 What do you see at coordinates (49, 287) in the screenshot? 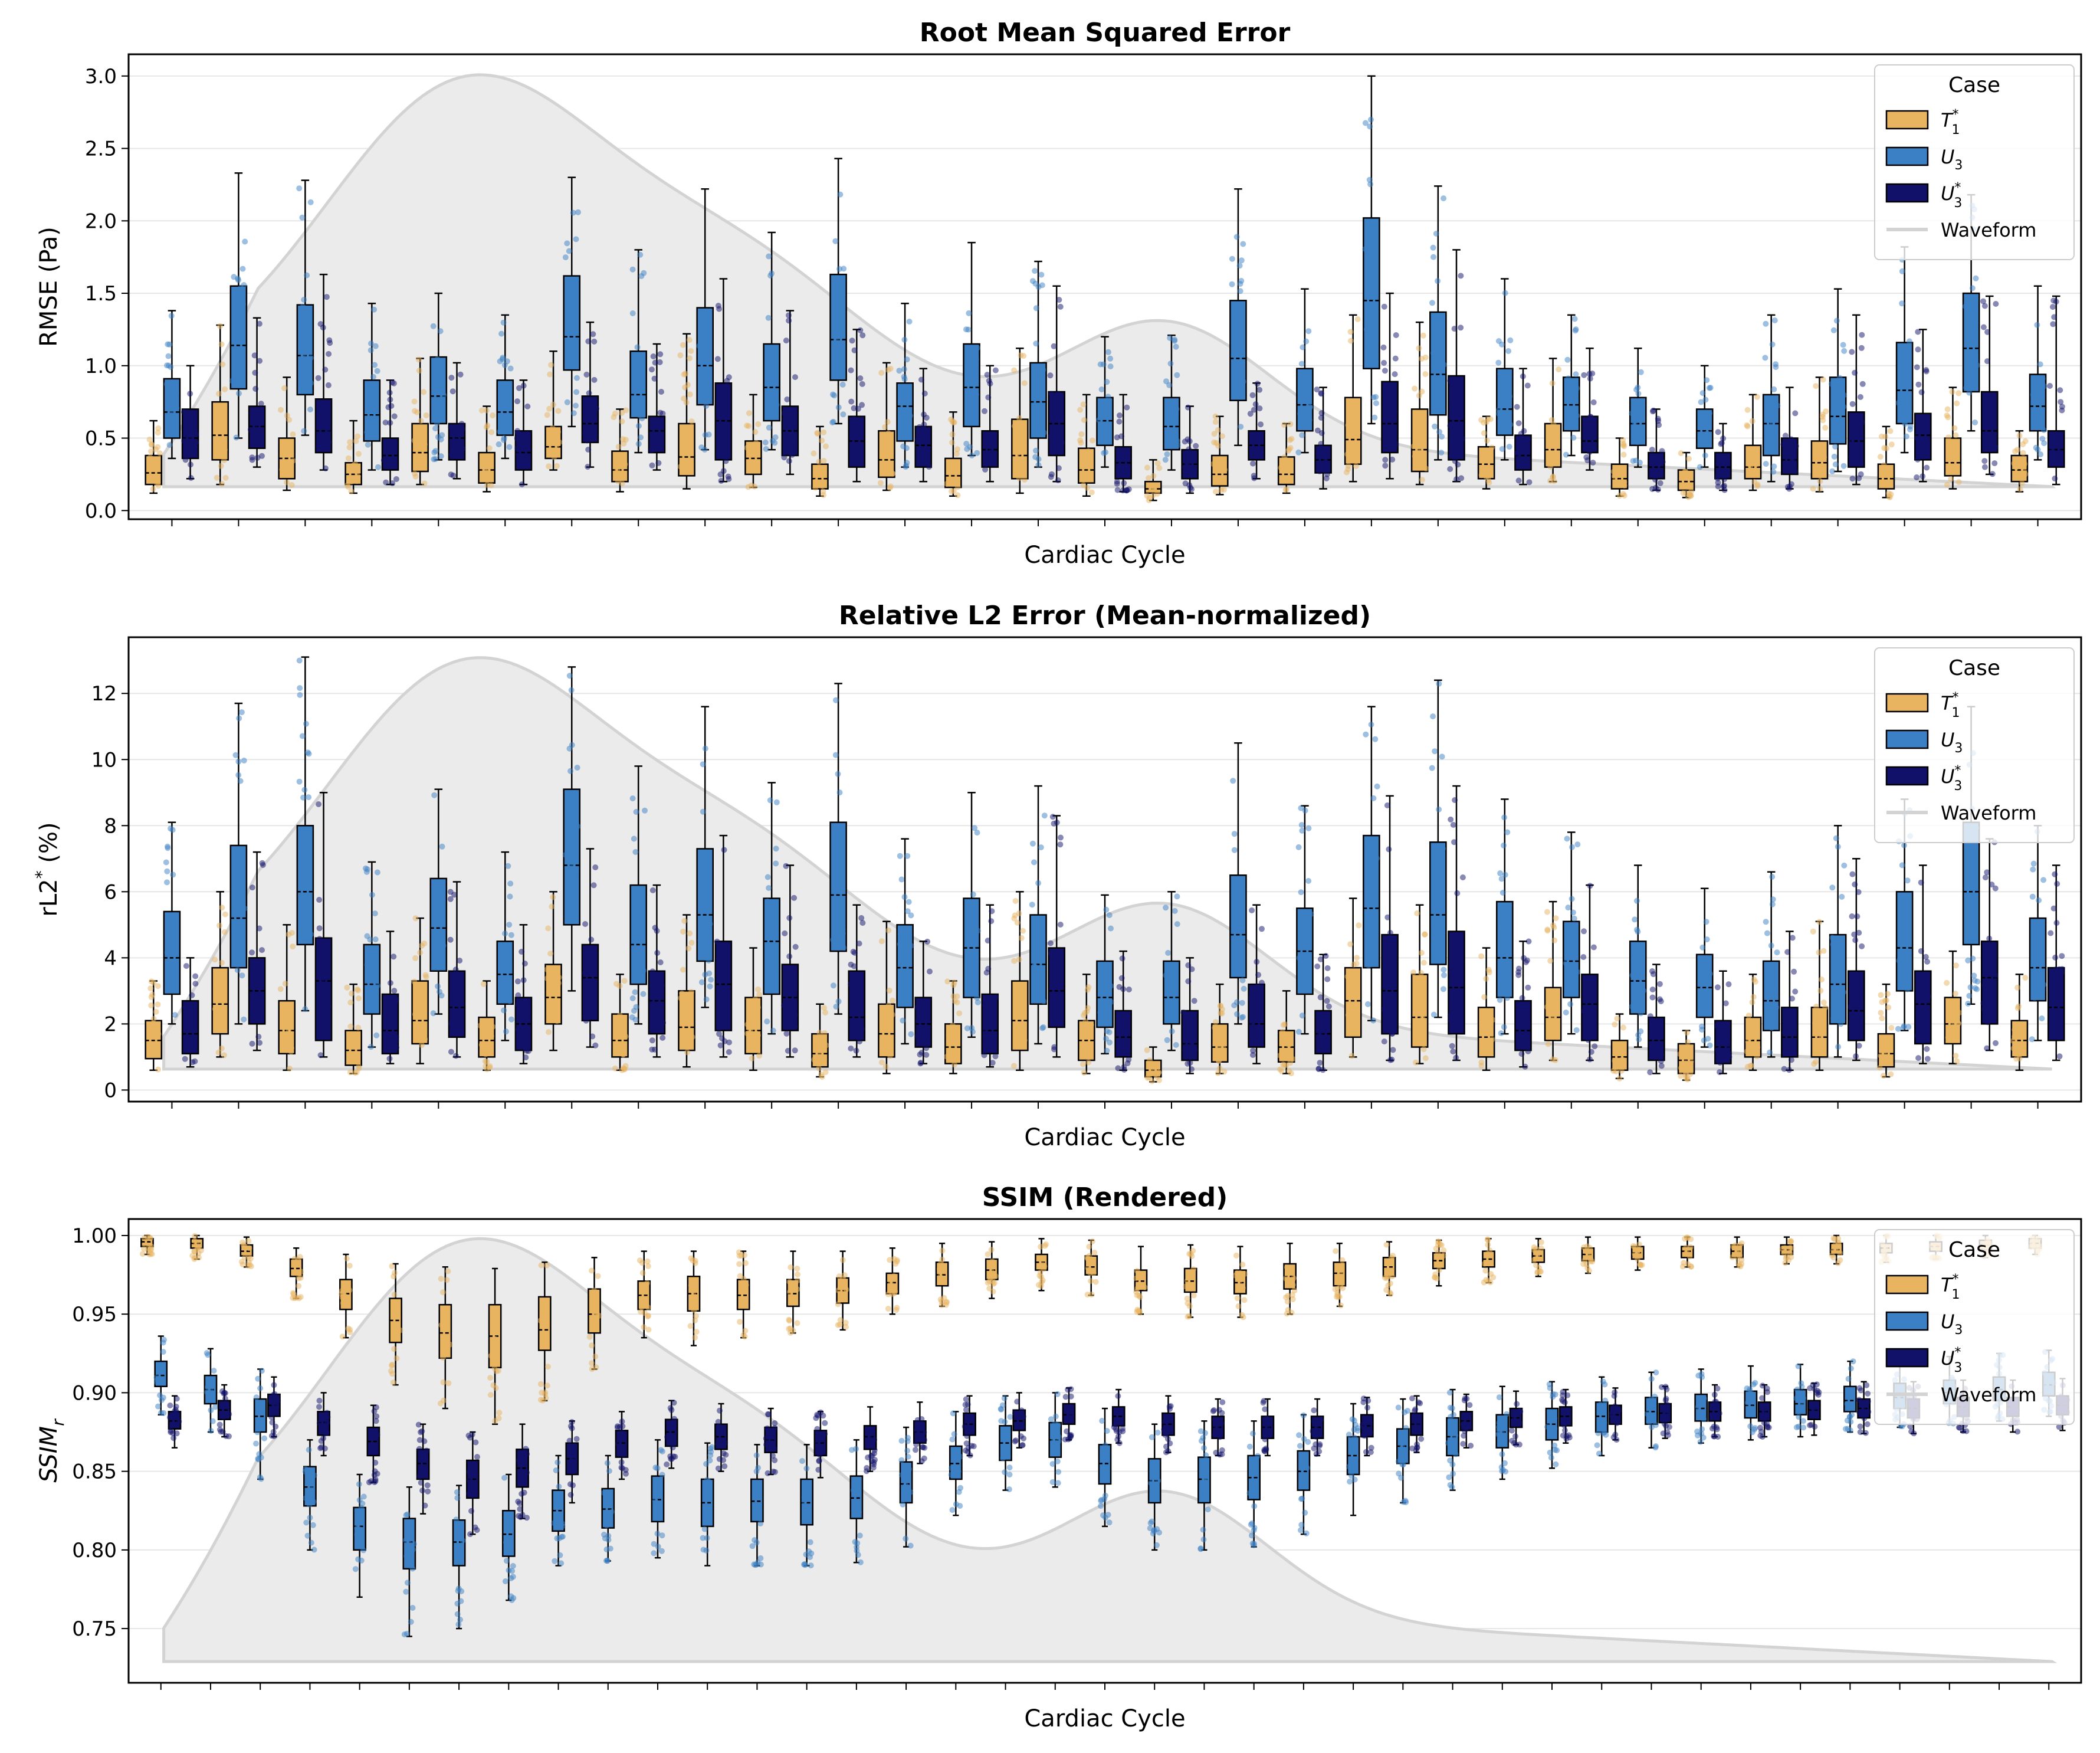
I see `y-label-text: RMSE (Pa)` at bounding box center [49, 287].